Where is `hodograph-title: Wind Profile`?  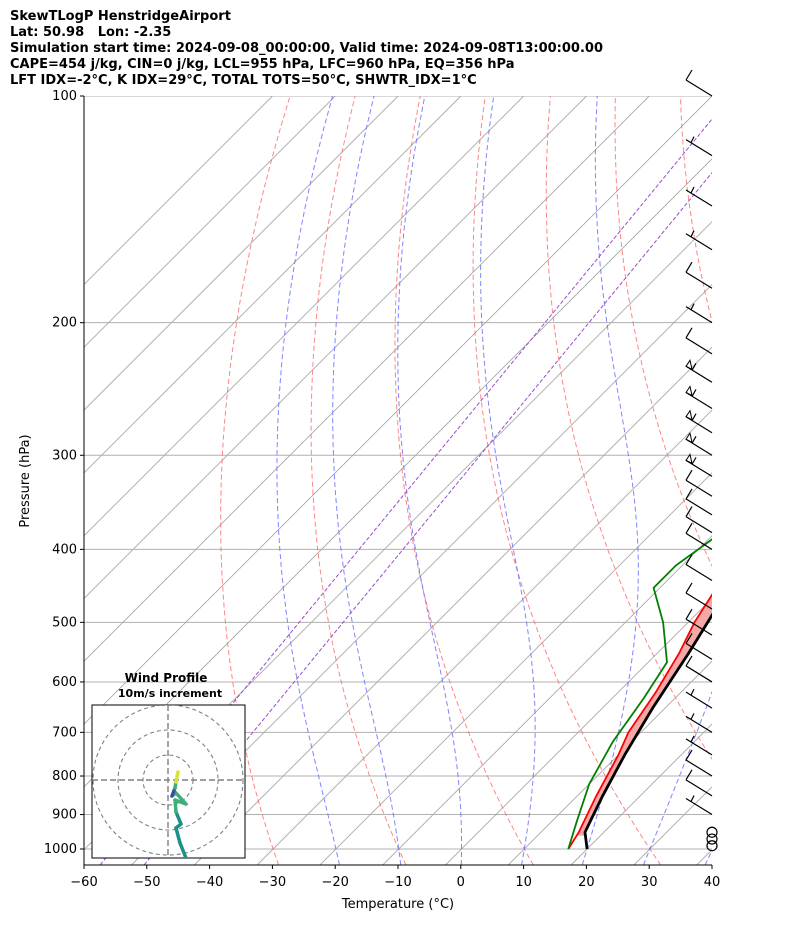 hodograph-title: Wind Profile is located at coordinates (166, 678).